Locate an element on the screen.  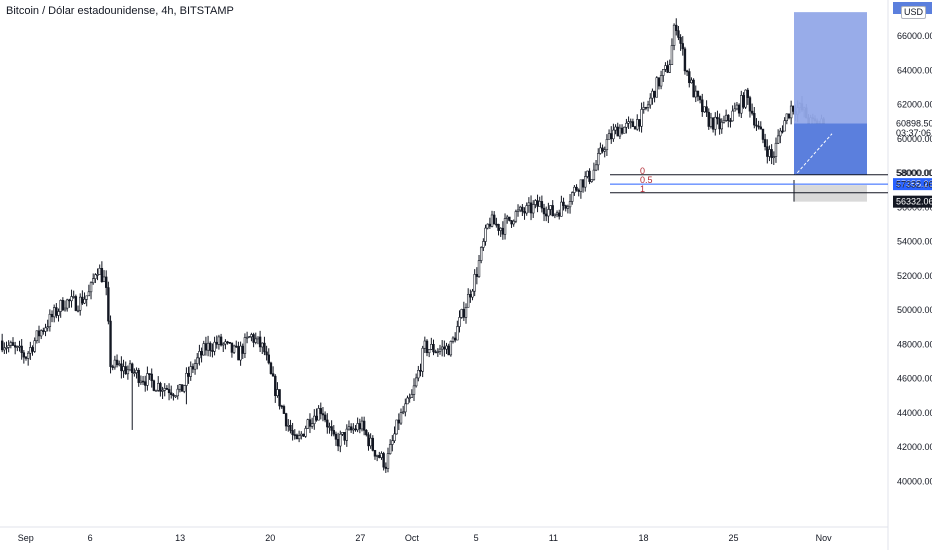
price-axis-tick: 40000.00 is located at coordinates (914, 481).